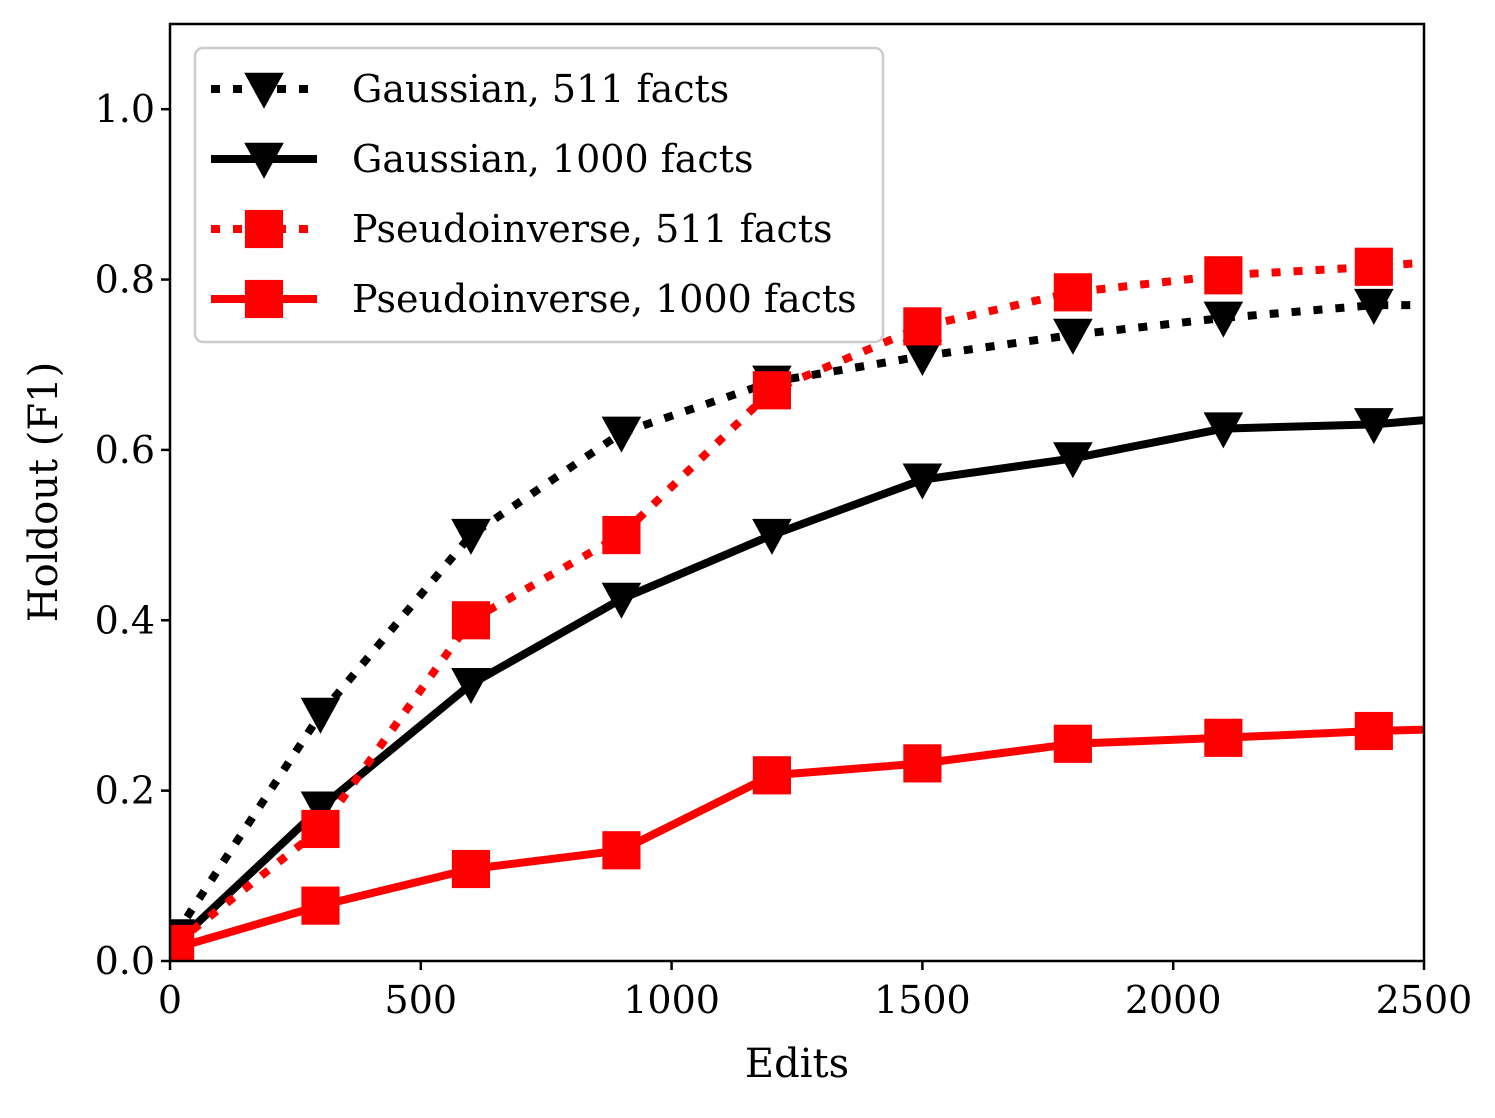 The width and height of the screenshot is (1495, 1118). Describe the element at coordinates (797, 1064) in the screenshot. I see `x-axis-label: Edits` at that location.